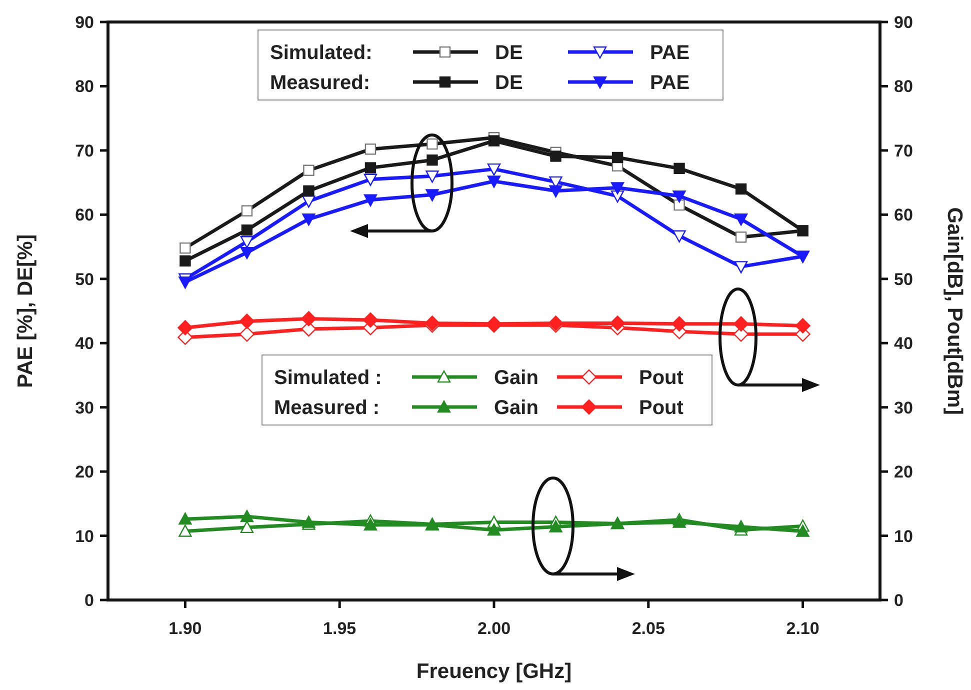 The width and height of the screenshot is (971, 690). I want to click on annotation: Measured:, so click(320, 83).